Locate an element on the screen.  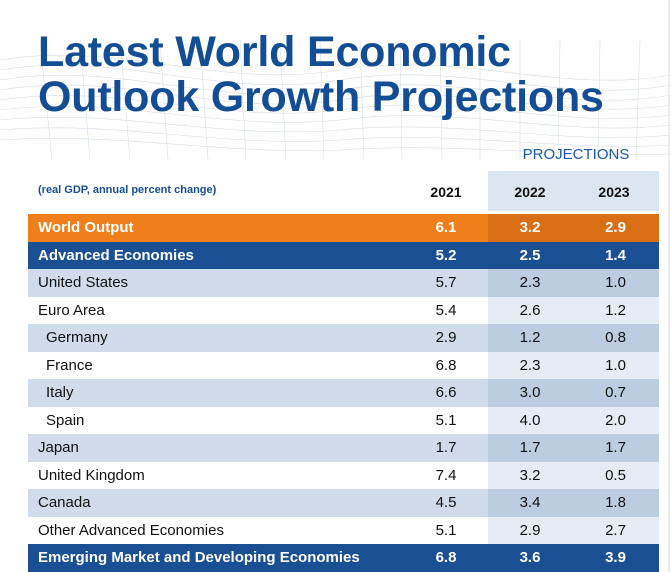
value-2023: 1.8 is located at coordinates (615, 503).